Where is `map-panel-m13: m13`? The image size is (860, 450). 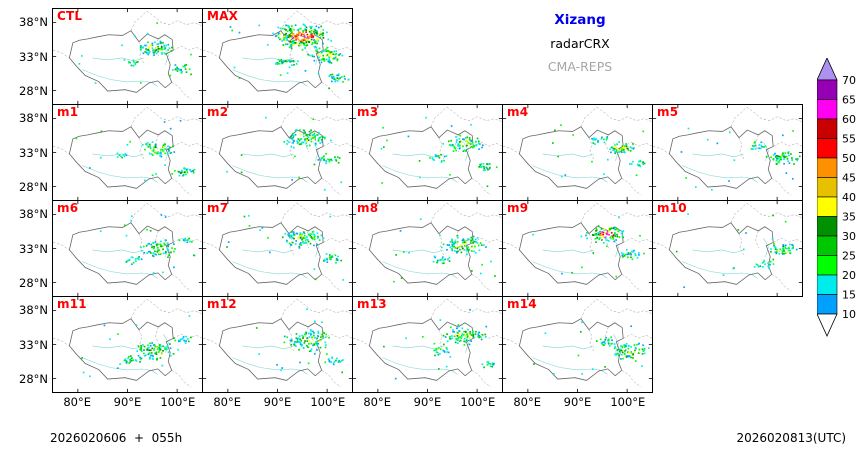
map-panel-m13: m13 is located at coordinates (427, 344).